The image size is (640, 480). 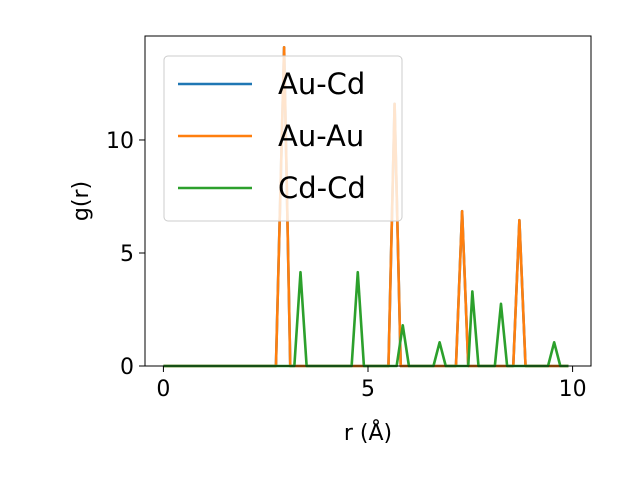 What do you see at coordinates (127, 367) in the screenshot?
I see `y-tick-label-0: 0` at bounding box center [127, 367].